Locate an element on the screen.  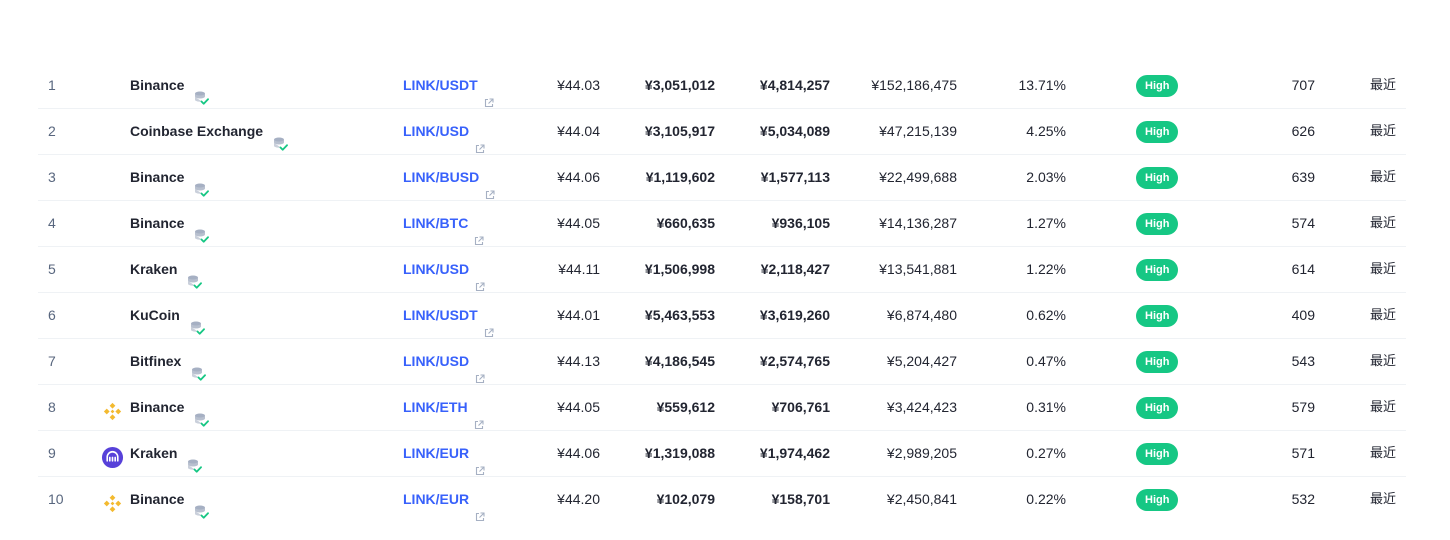
pair-label: LINK/BUSD is located at coordinates (441, 177).